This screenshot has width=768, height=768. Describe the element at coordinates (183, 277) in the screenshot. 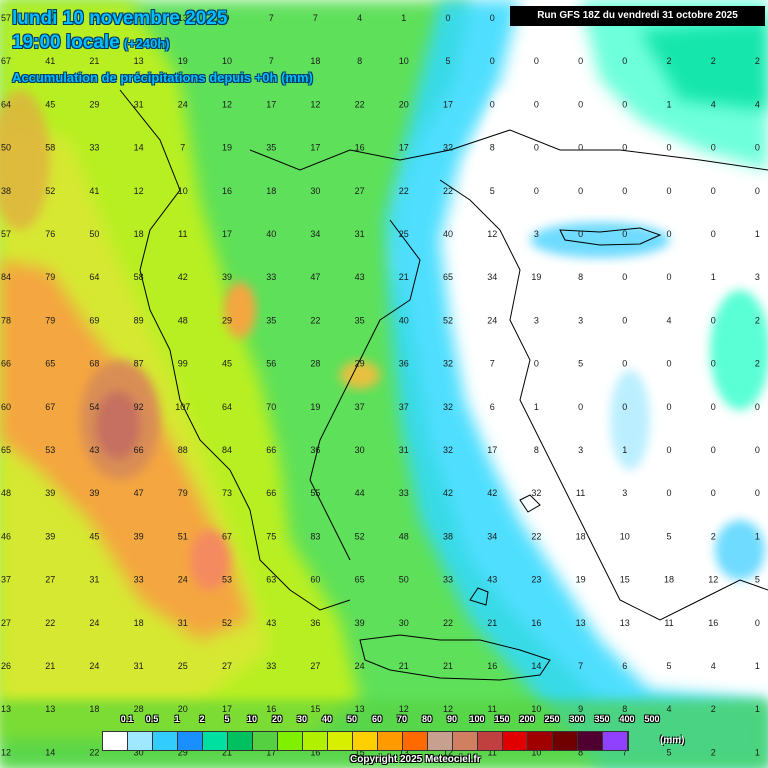

I see `grid-value: 42` at that location.